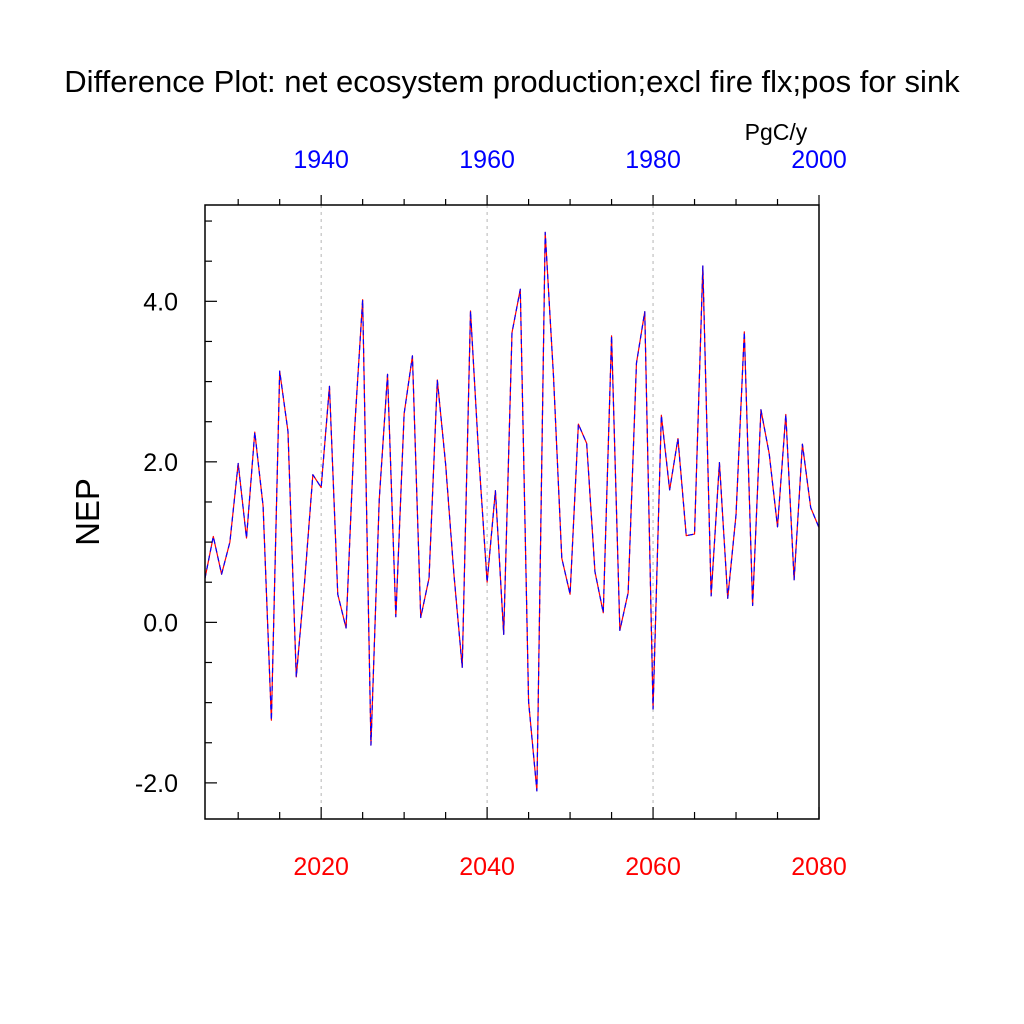 Image resolution: width=1024 pixels, height=1024 pixels. Describe the element at coordinates (321, 867) in the screenshot. I see `x-tick-label-bottom: 2020` at that location.